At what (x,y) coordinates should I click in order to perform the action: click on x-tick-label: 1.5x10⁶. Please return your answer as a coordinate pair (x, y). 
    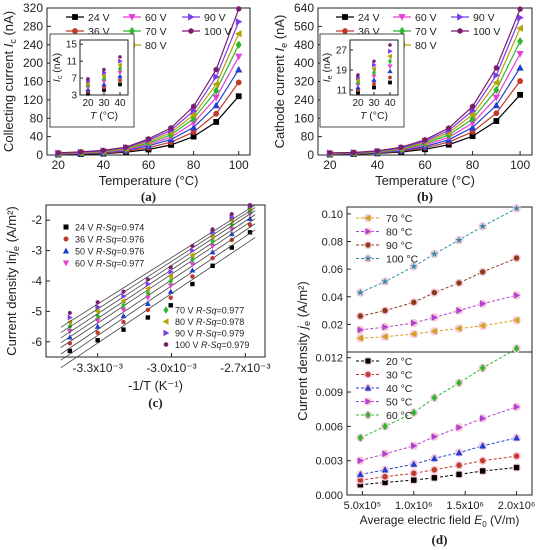
    Looking at the image, I should click on (465, 506).